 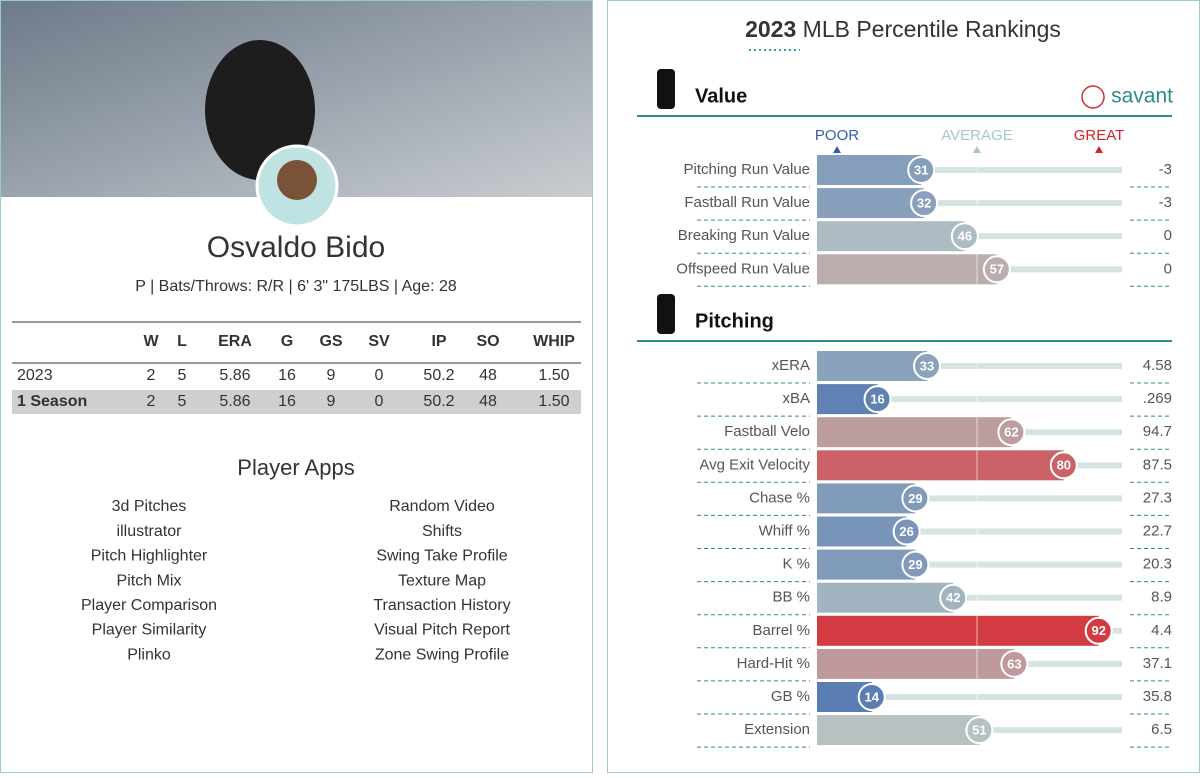 What do you see at coordinates (1168, 268) in the screenshot?
I see `metric-value: 0` at bounding box center [1168, 268].